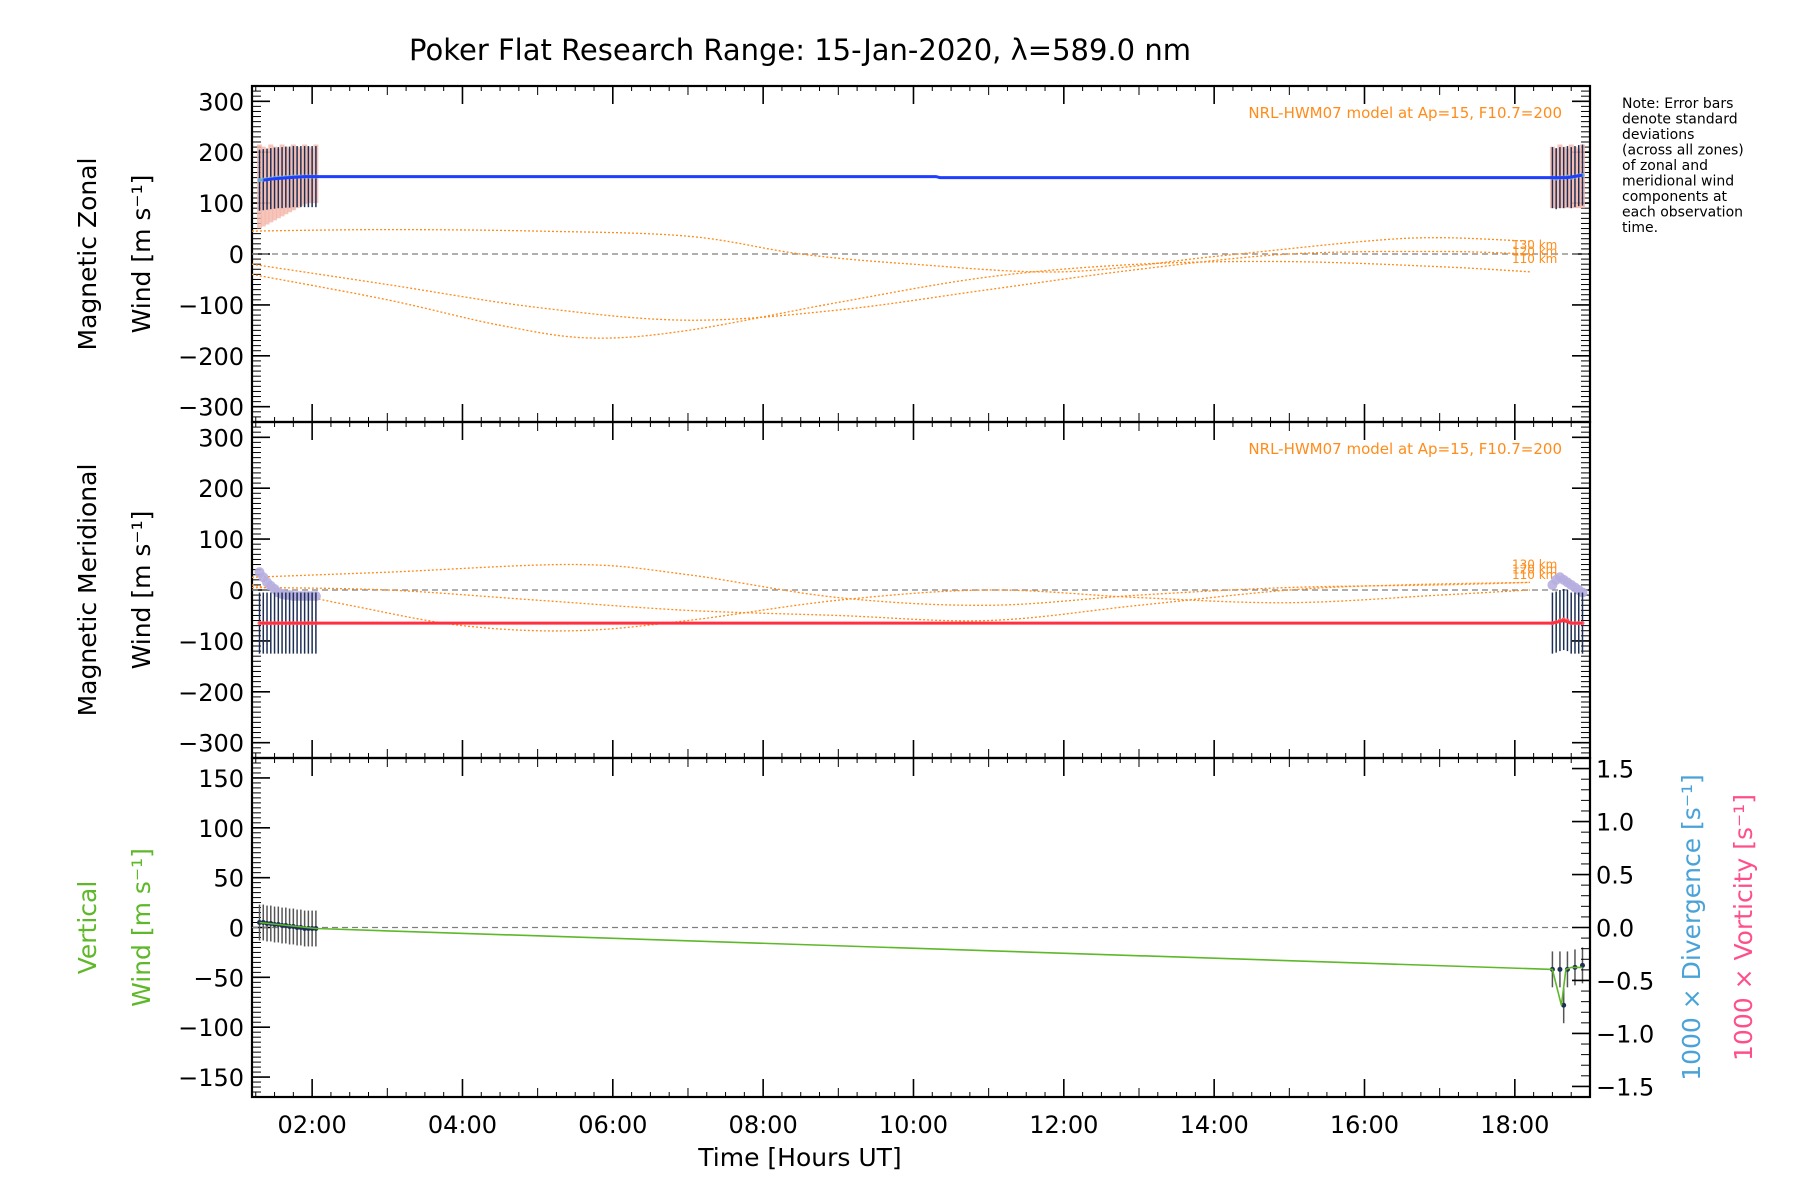 This screenshot has width=1800, height=1200. Describe the element at coordinates (87, 254) in the screenshot. I see `y-axis-title-line1: Magnetic Zonal` at that location.